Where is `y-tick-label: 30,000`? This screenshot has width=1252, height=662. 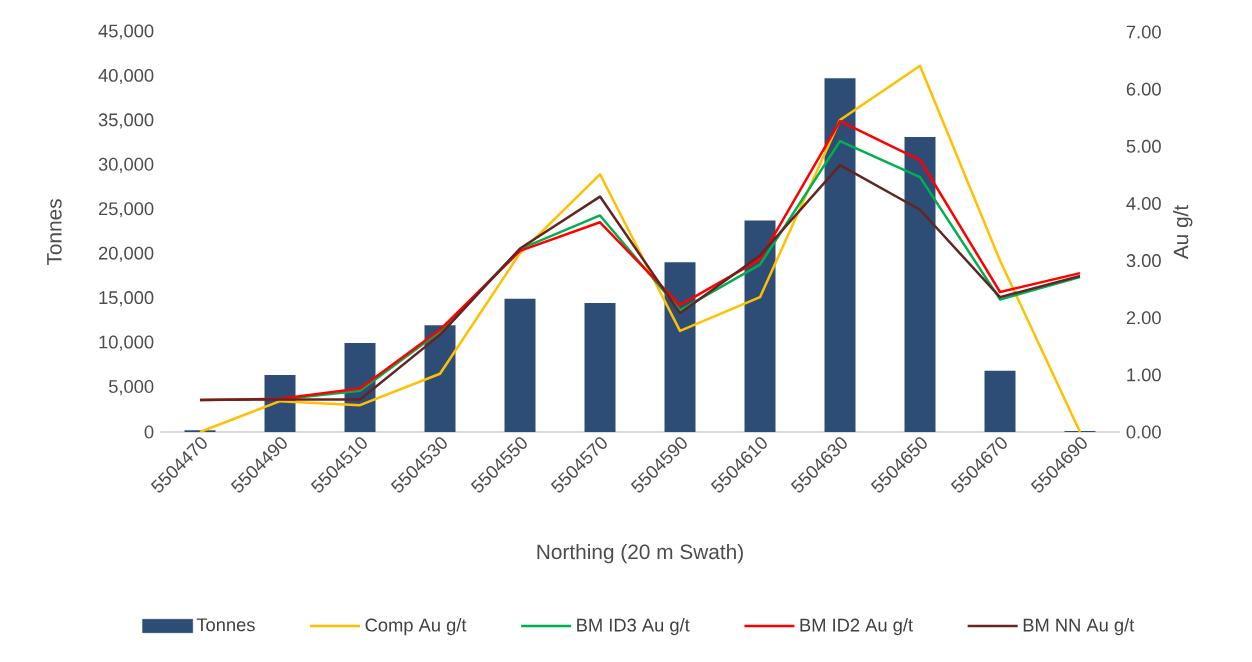
y-tick-label: 30,000 is located at coordinates (126, 165).